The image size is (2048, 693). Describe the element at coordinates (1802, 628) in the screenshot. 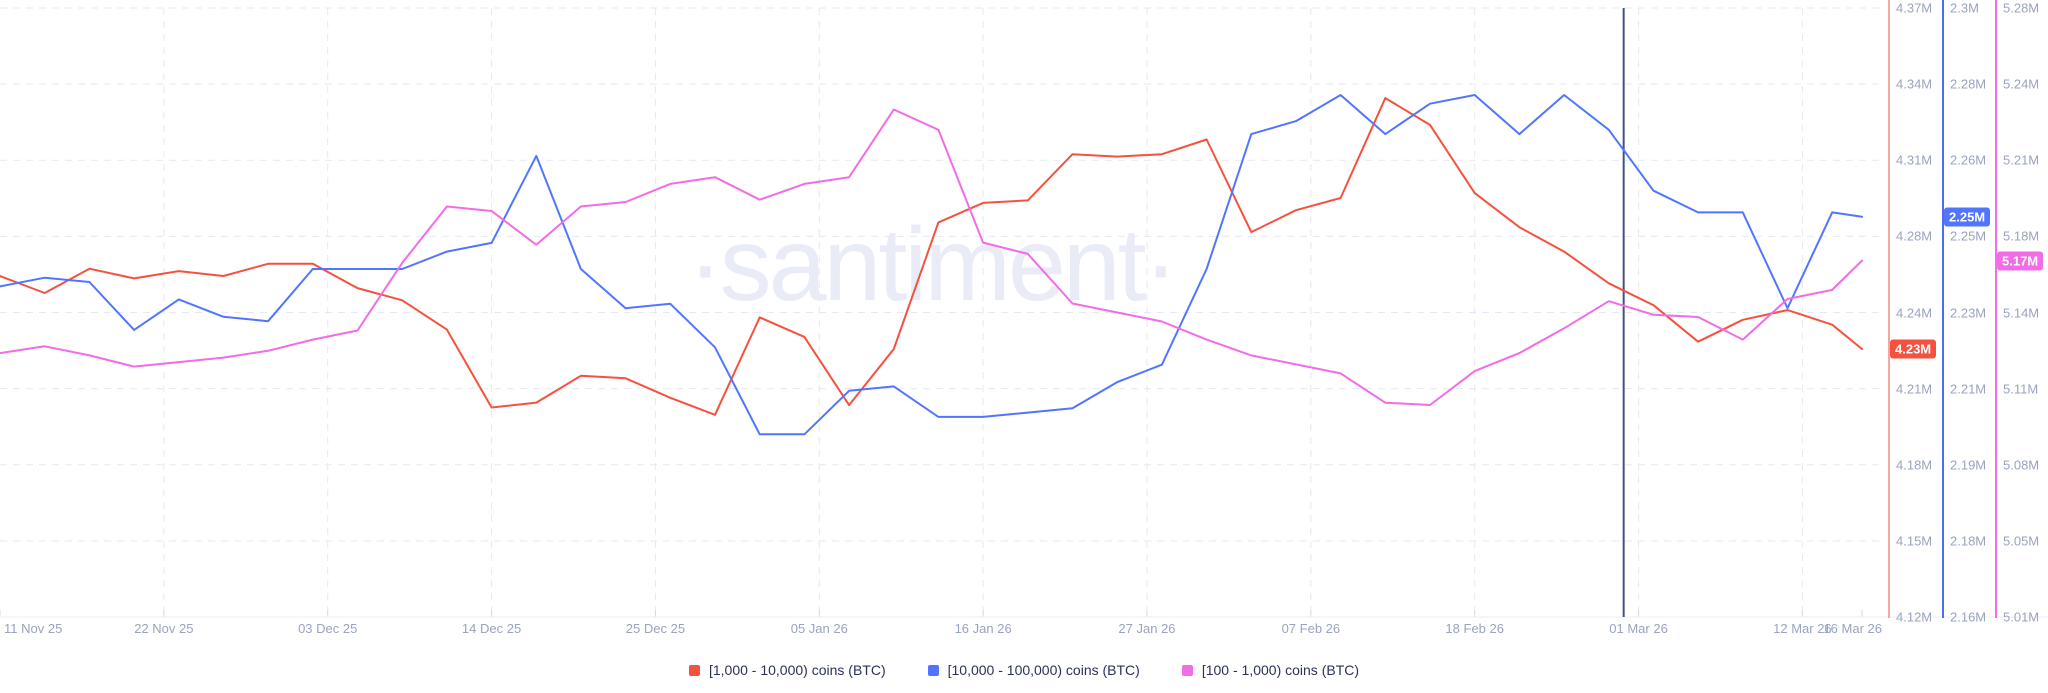

I see `x-axis-date-label: 12 Mar 26` at that location.